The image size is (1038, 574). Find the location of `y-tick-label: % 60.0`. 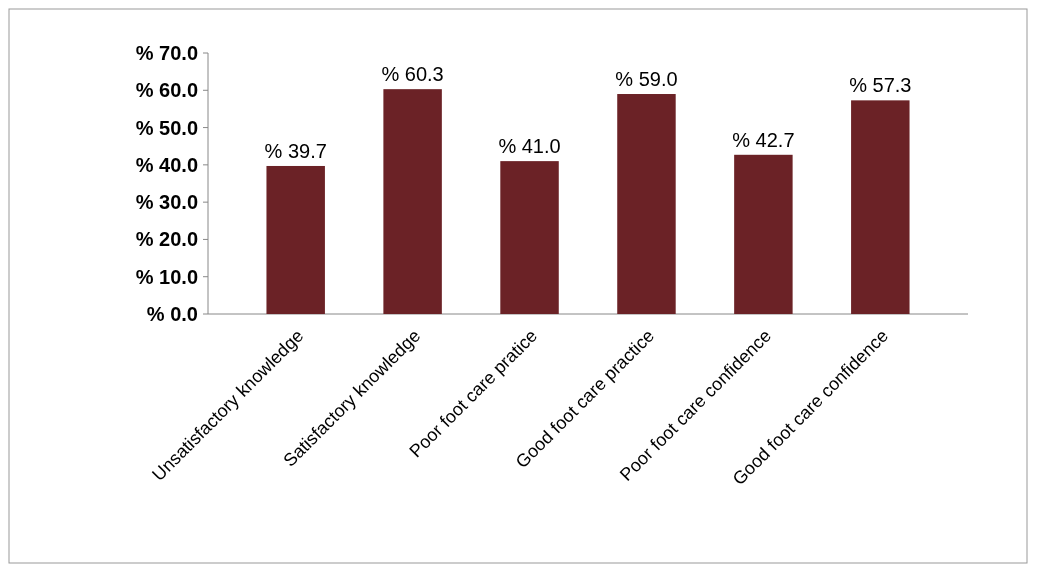

y-tick-label: % 60.0 is located at coordinates (166, 90).